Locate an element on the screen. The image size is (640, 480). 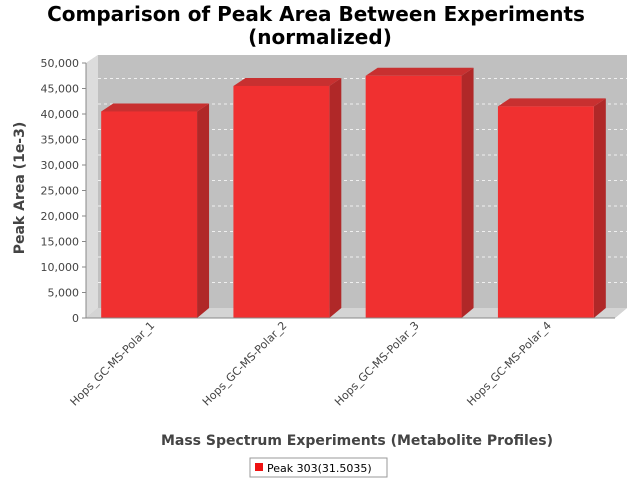
plot-floor is located at coordinates (356, 313).